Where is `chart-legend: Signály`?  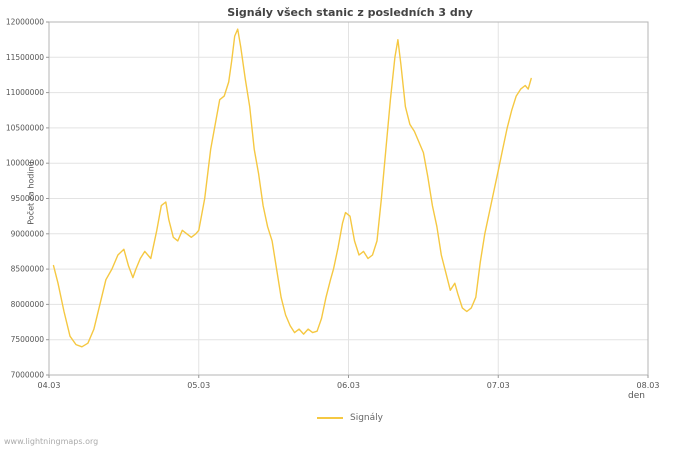 chart-legend: Signály is located at coordinates (350, 418).